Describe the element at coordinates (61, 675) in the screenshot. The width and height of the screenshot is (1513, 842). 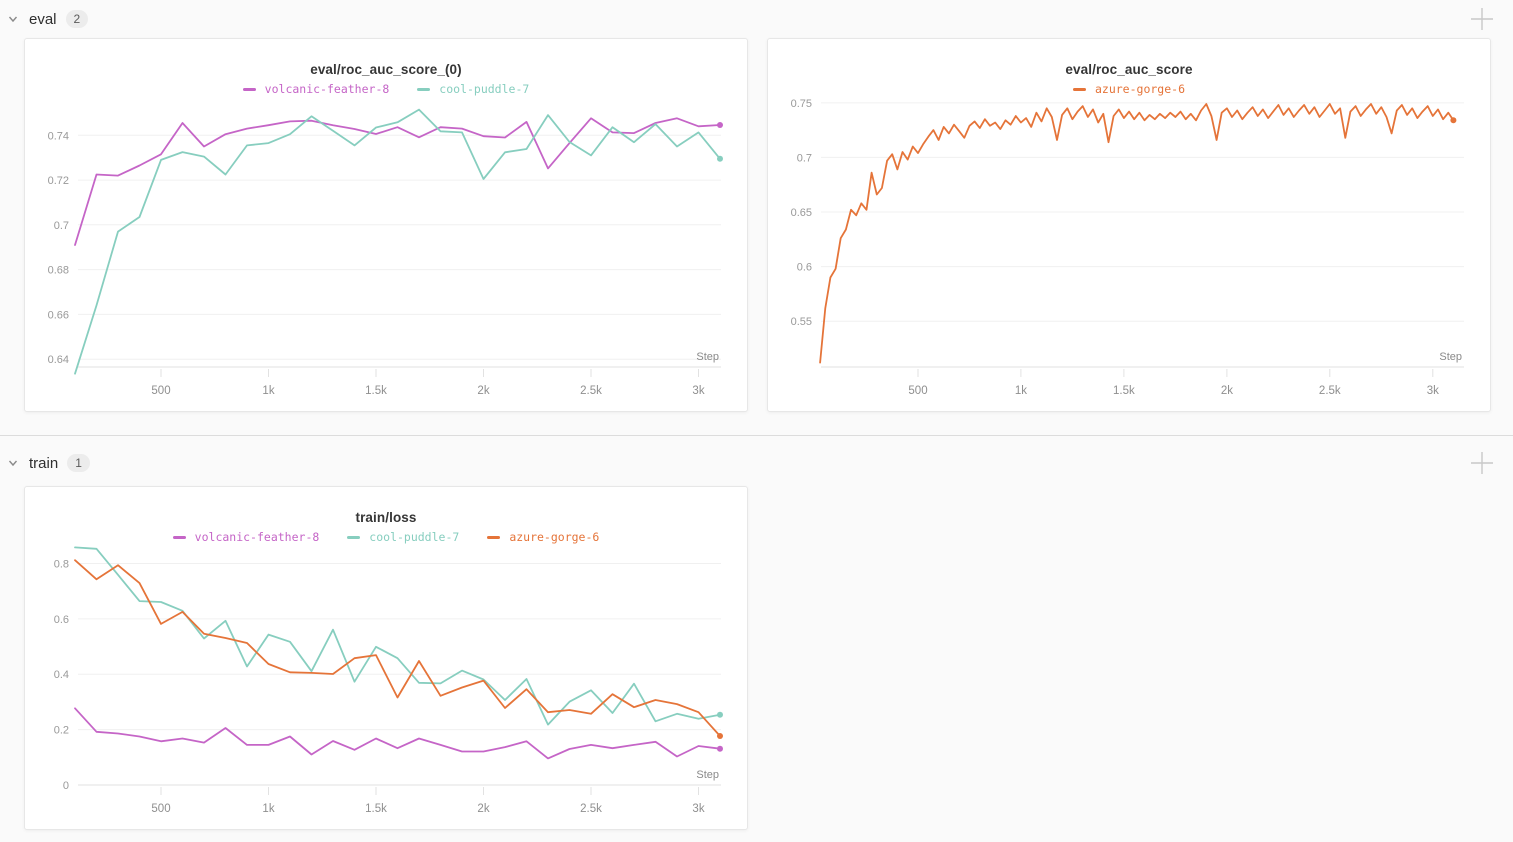
I see `svg-text: 0.4` at that location.